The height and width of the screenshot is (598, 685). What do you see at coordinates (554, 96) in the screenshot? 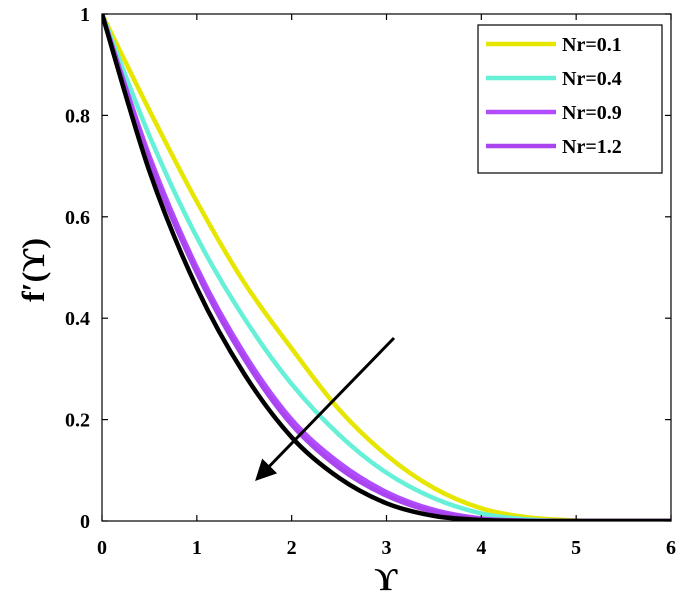
I see `legend-items: Nr=0.1 Nr=0.4 Nr=0.9 Nr=1.2` at bounding box center [554, 96].